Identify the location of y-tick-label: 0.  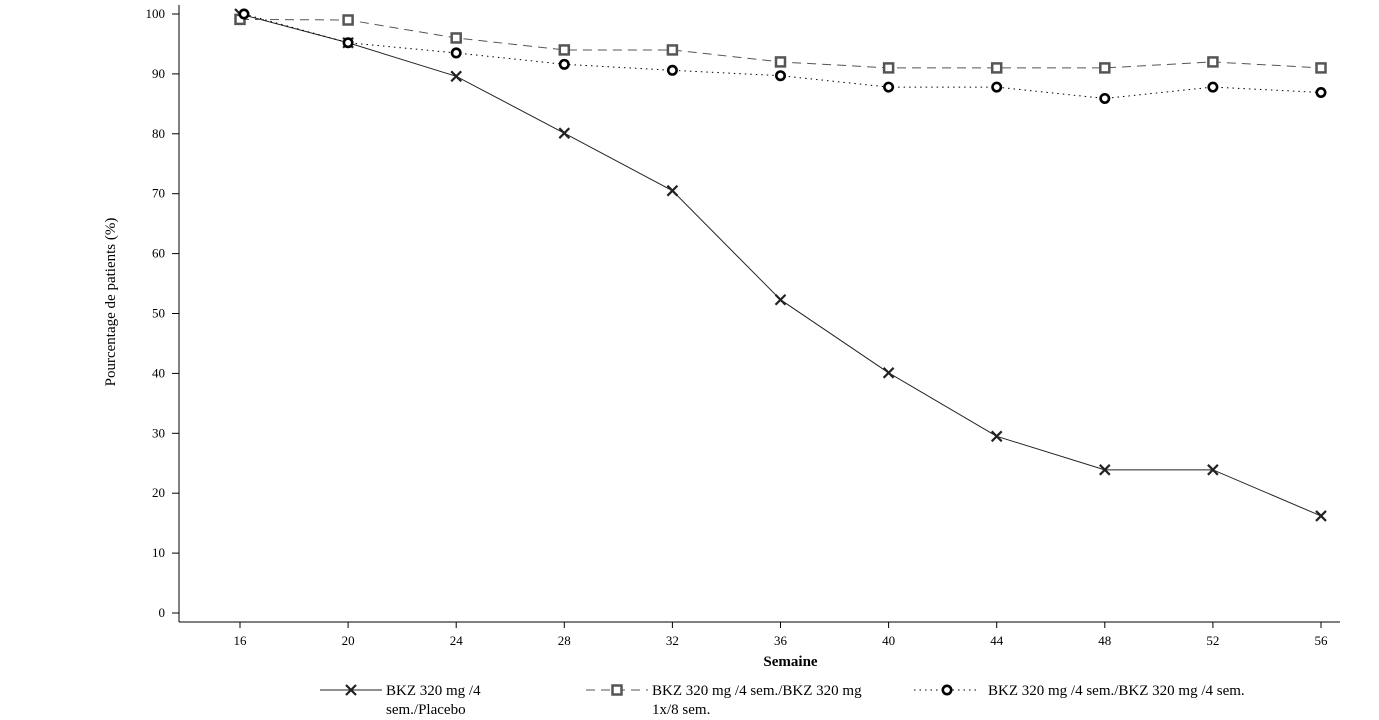
(162, 612).